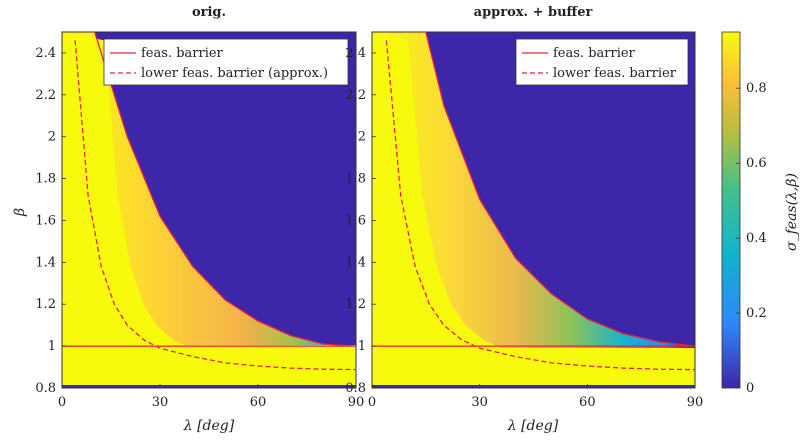 The width and height of the screenshot is (804, 440). Describe the element at coordinates (20, 212) in the screenshot. I see `y-axis-label: β` at that location.